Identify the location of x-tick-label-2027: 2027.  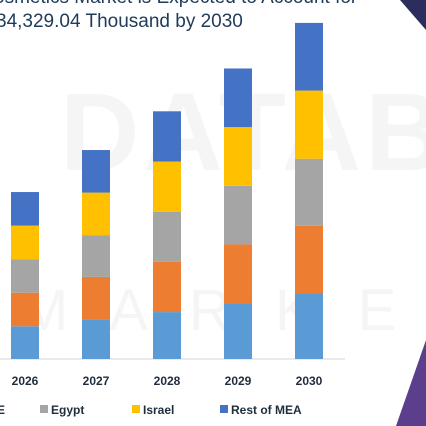
(96, 381).